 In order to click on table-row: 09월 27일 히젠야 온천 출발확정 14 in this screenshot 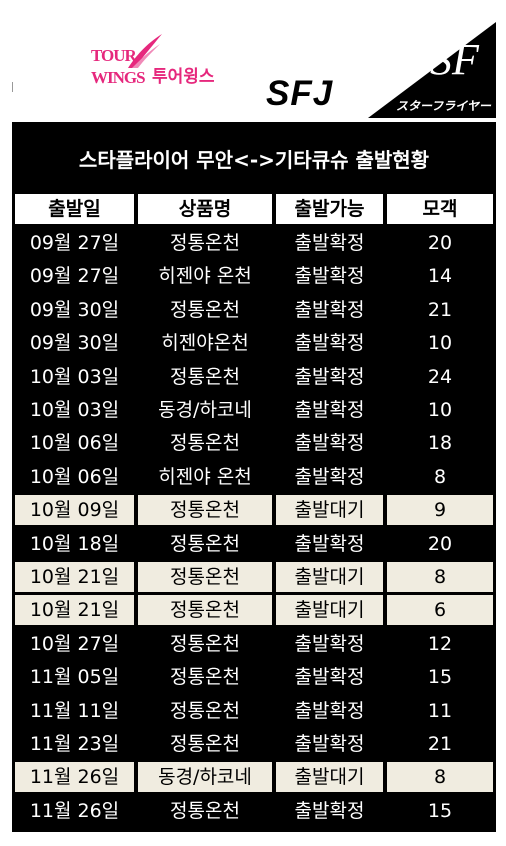, I will do `click(254, 276)`.